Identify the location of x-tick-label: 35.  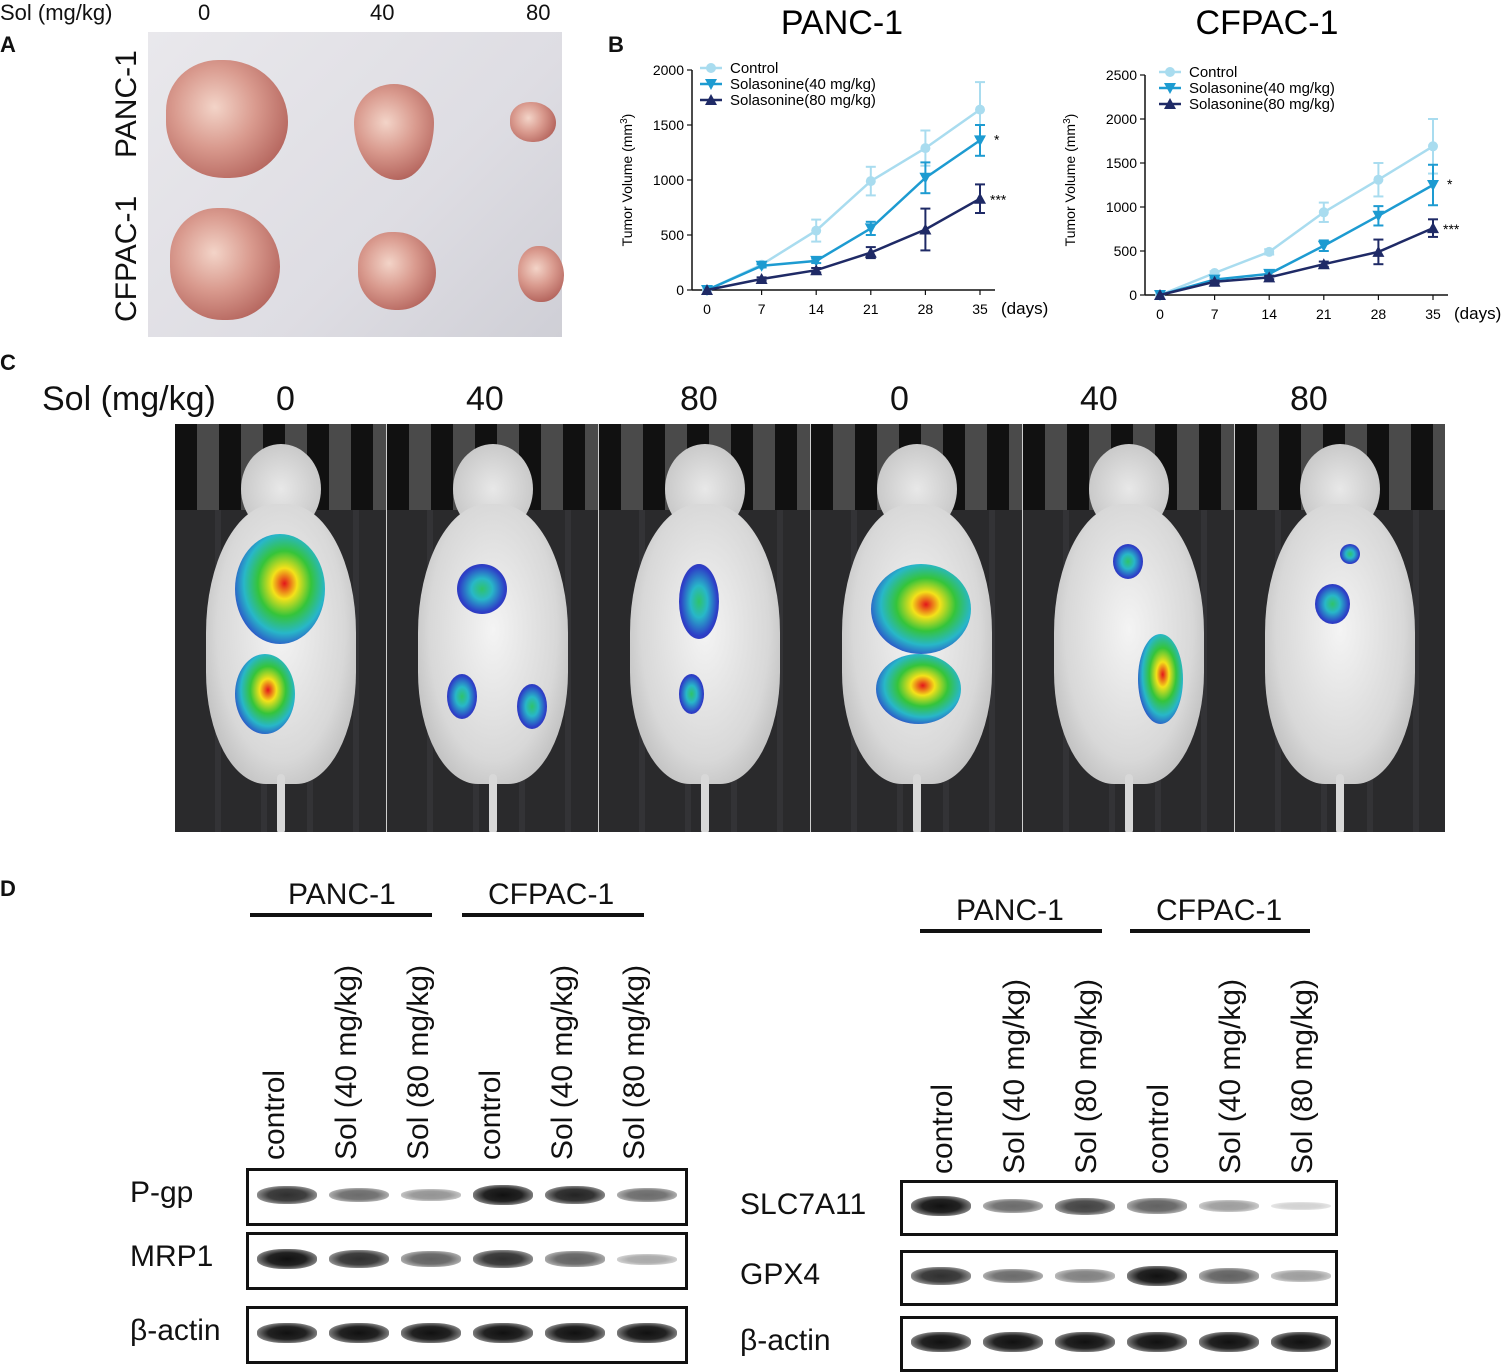
(1433, 314).